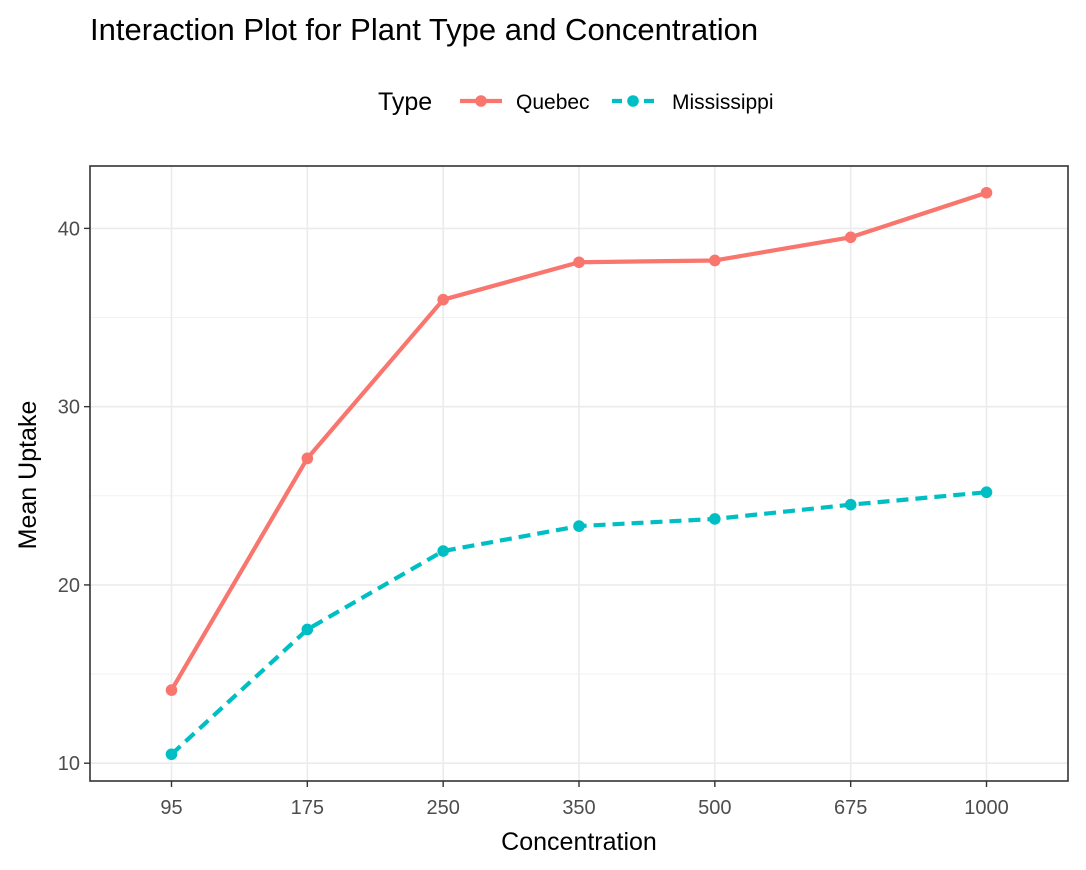 This screenshot has width=1086, height=870. I want to click on legend-title: Type, so click(405, 102).